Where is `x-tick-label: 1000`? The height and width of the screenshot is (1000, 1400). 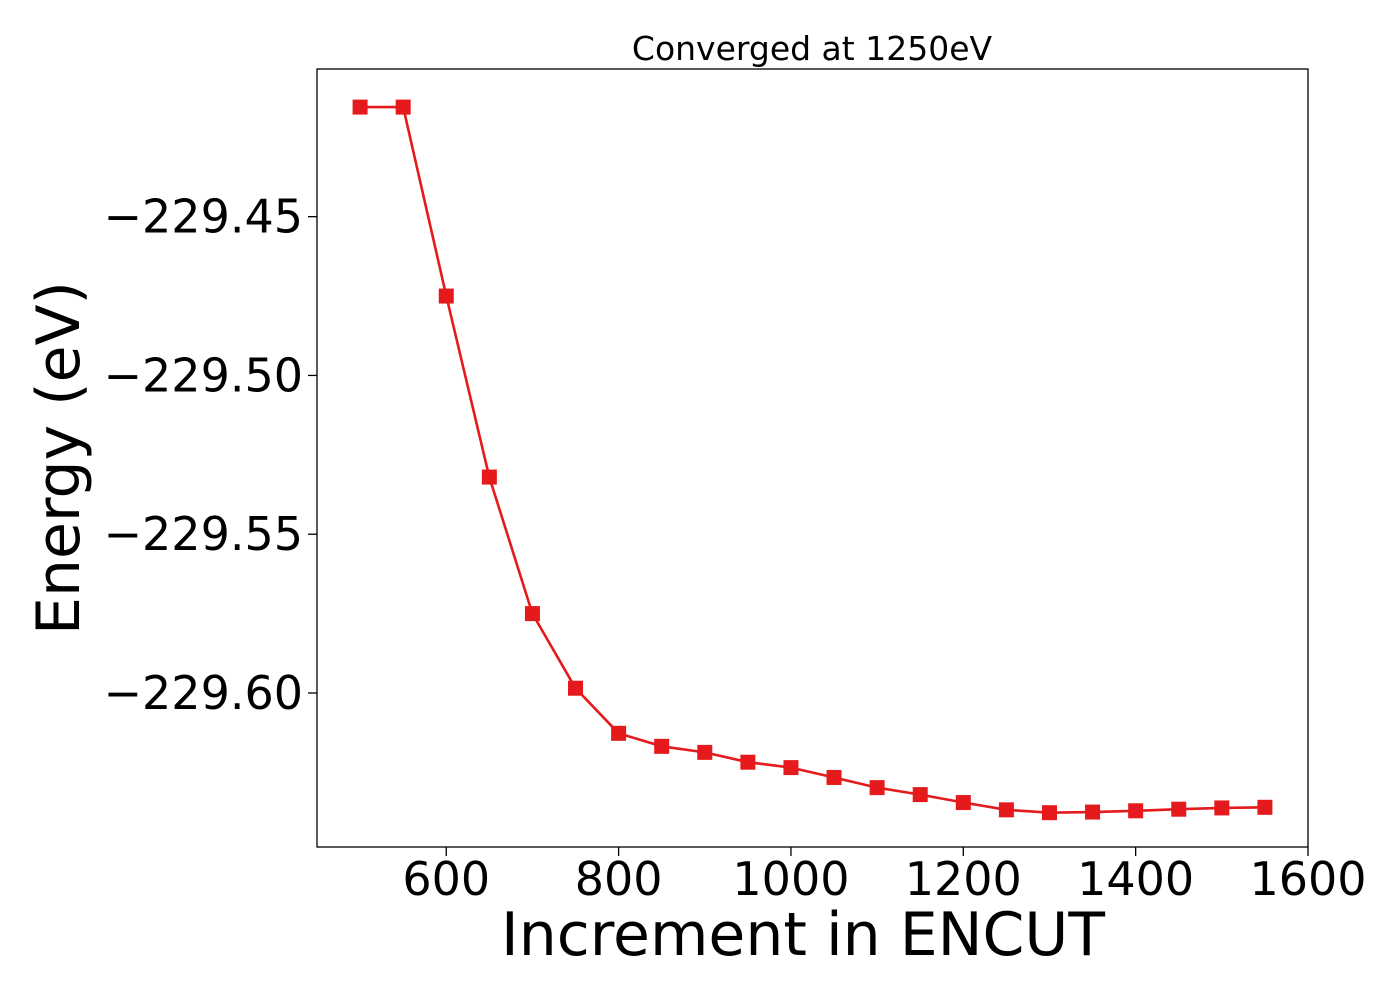 x-tick-label: 1000 is located at coordinates (790, 879).